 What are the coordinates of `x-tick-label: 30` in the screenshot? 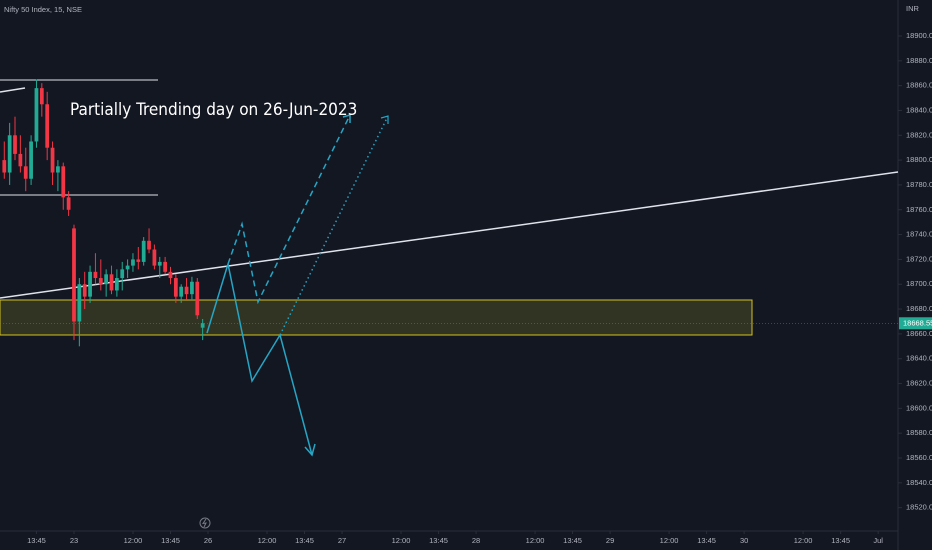 It's located at (744, 540).